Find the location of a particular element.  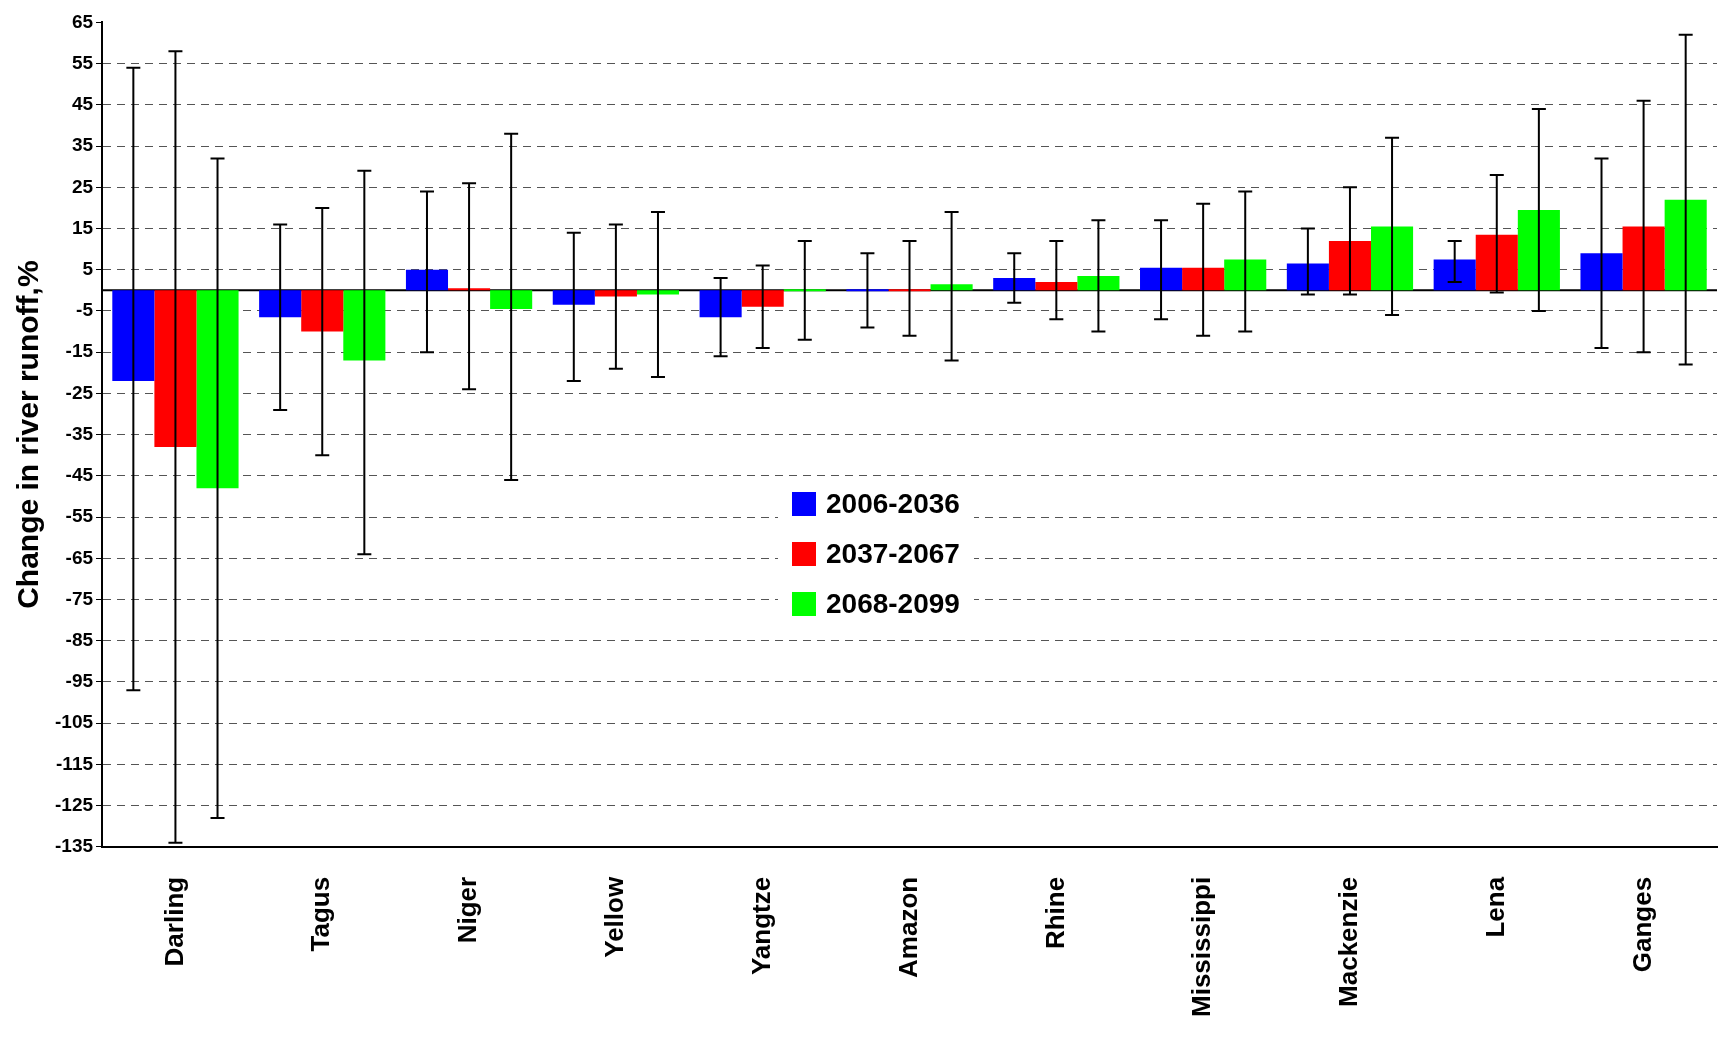

y-tick-label: 25 is located at coordinates (82, 186).